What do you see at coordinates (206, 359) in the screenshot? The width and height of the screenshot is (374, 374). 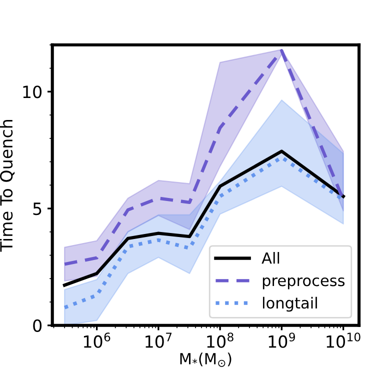 I see `x-axis-title: M$_{*}$(M$_{⊙}$)` at bounding box center [206, 359].